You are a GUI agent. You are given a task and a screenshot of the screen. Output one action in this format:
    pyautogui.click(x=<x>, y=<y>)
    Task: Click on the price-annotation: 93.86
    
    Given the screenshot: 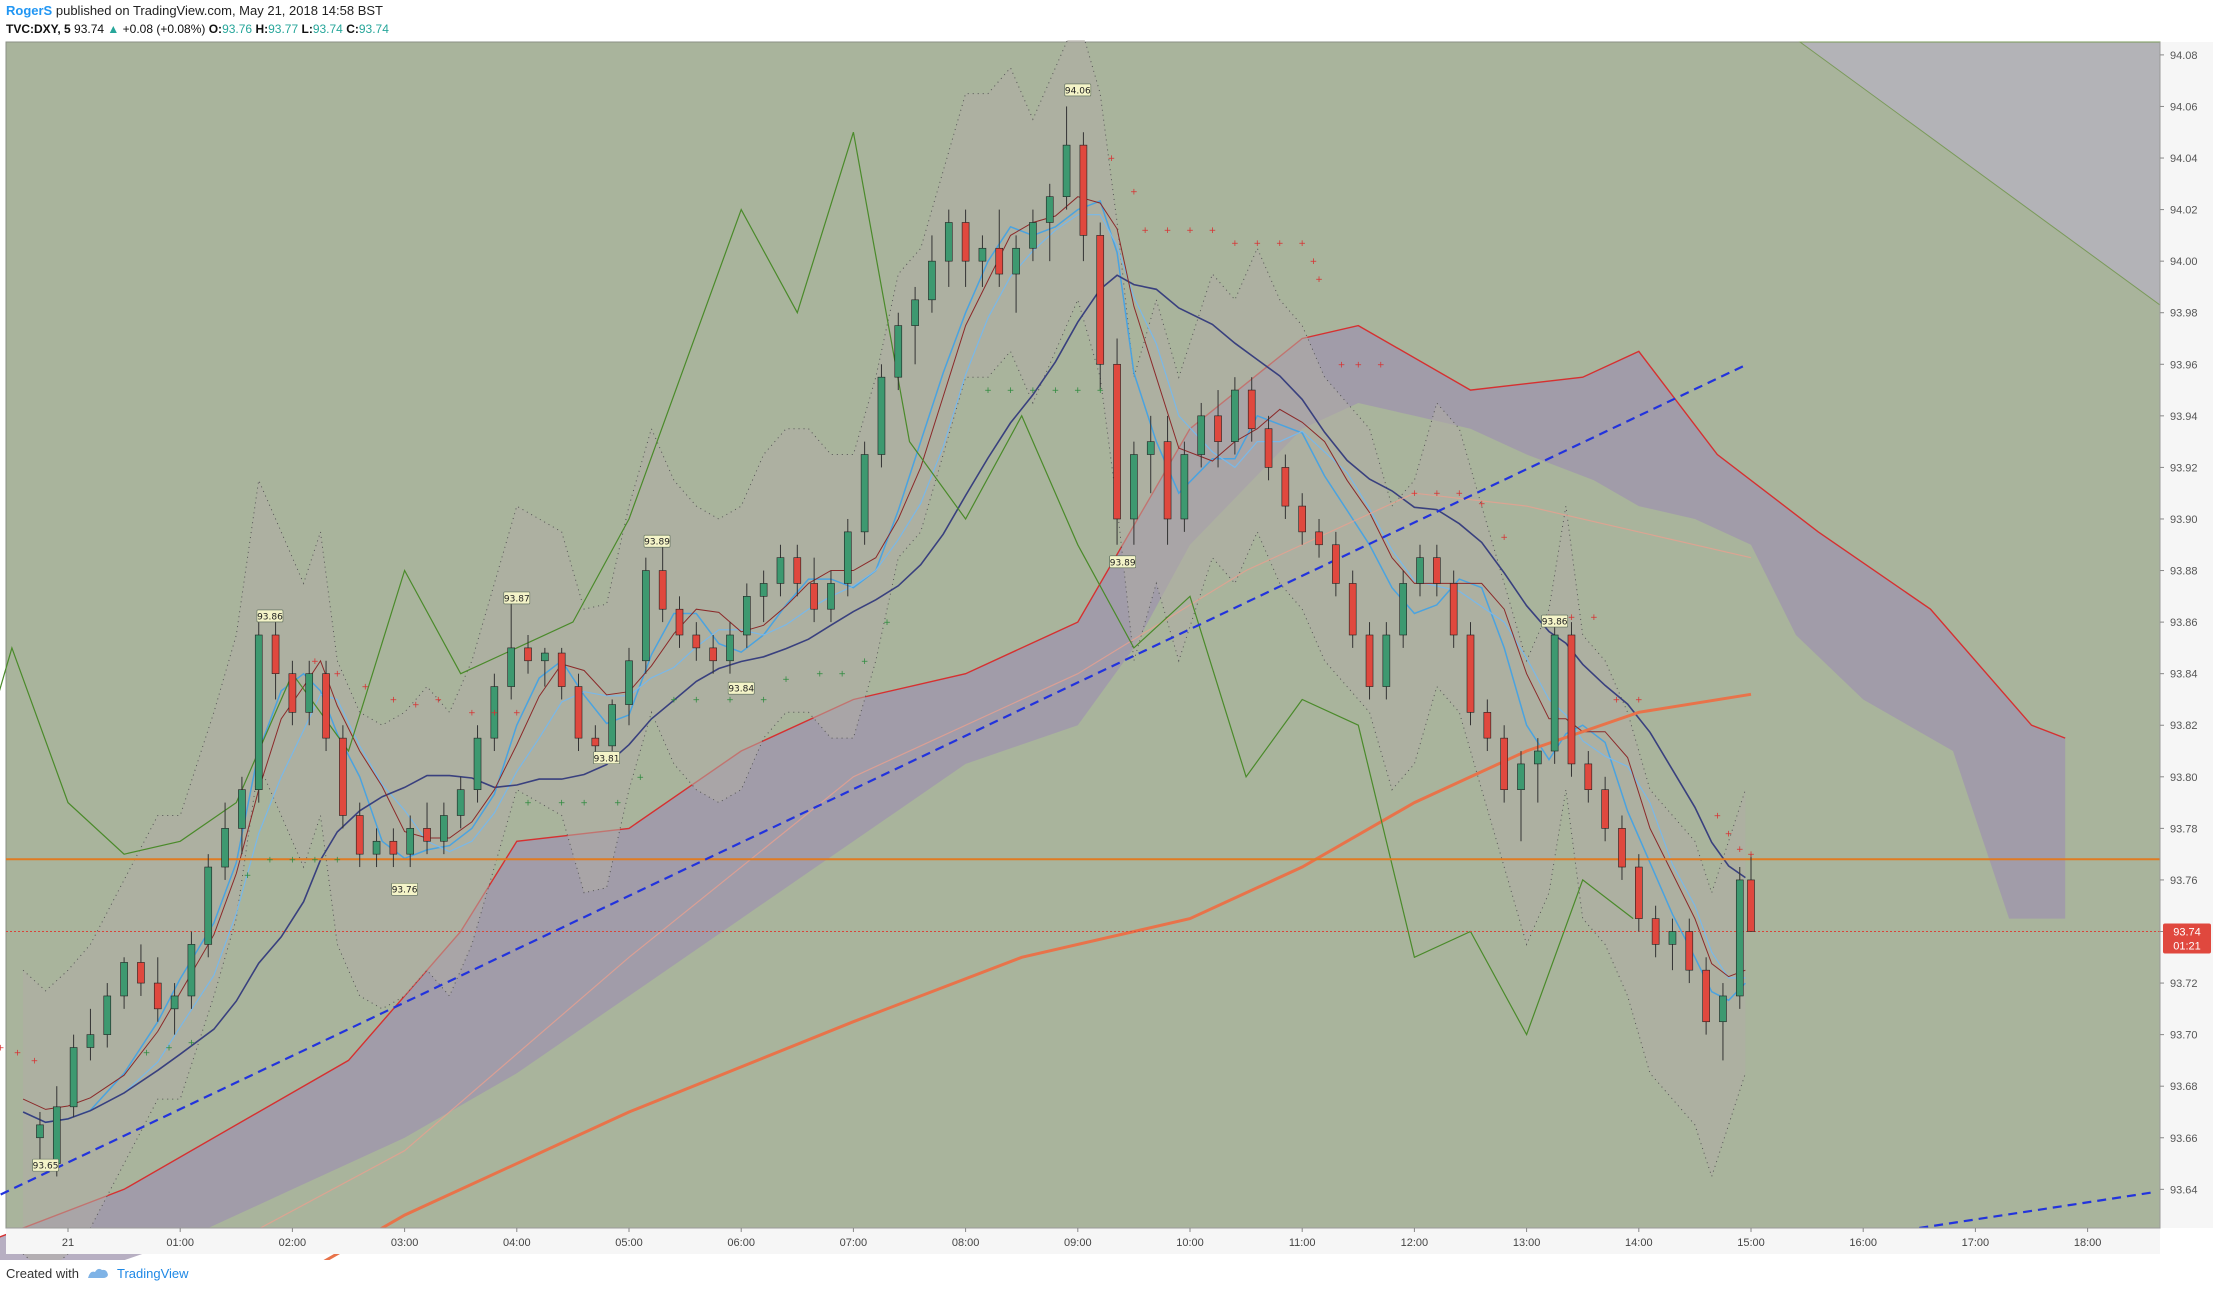 What is the action you would take?
    pyautogui.click(x=1554, y=621)
    